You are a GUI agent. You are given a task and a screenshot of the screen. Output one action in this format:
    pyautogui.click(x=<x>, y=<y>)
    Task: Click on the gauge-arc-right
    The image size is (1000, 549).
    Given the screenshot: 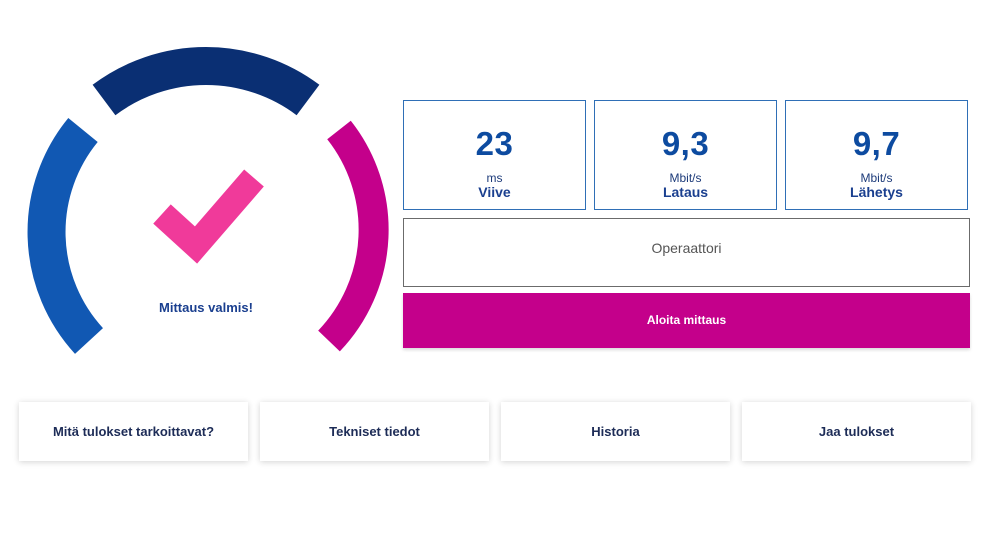 What is the action you would take?
    pyautogui.click(x=353, y=236)
    